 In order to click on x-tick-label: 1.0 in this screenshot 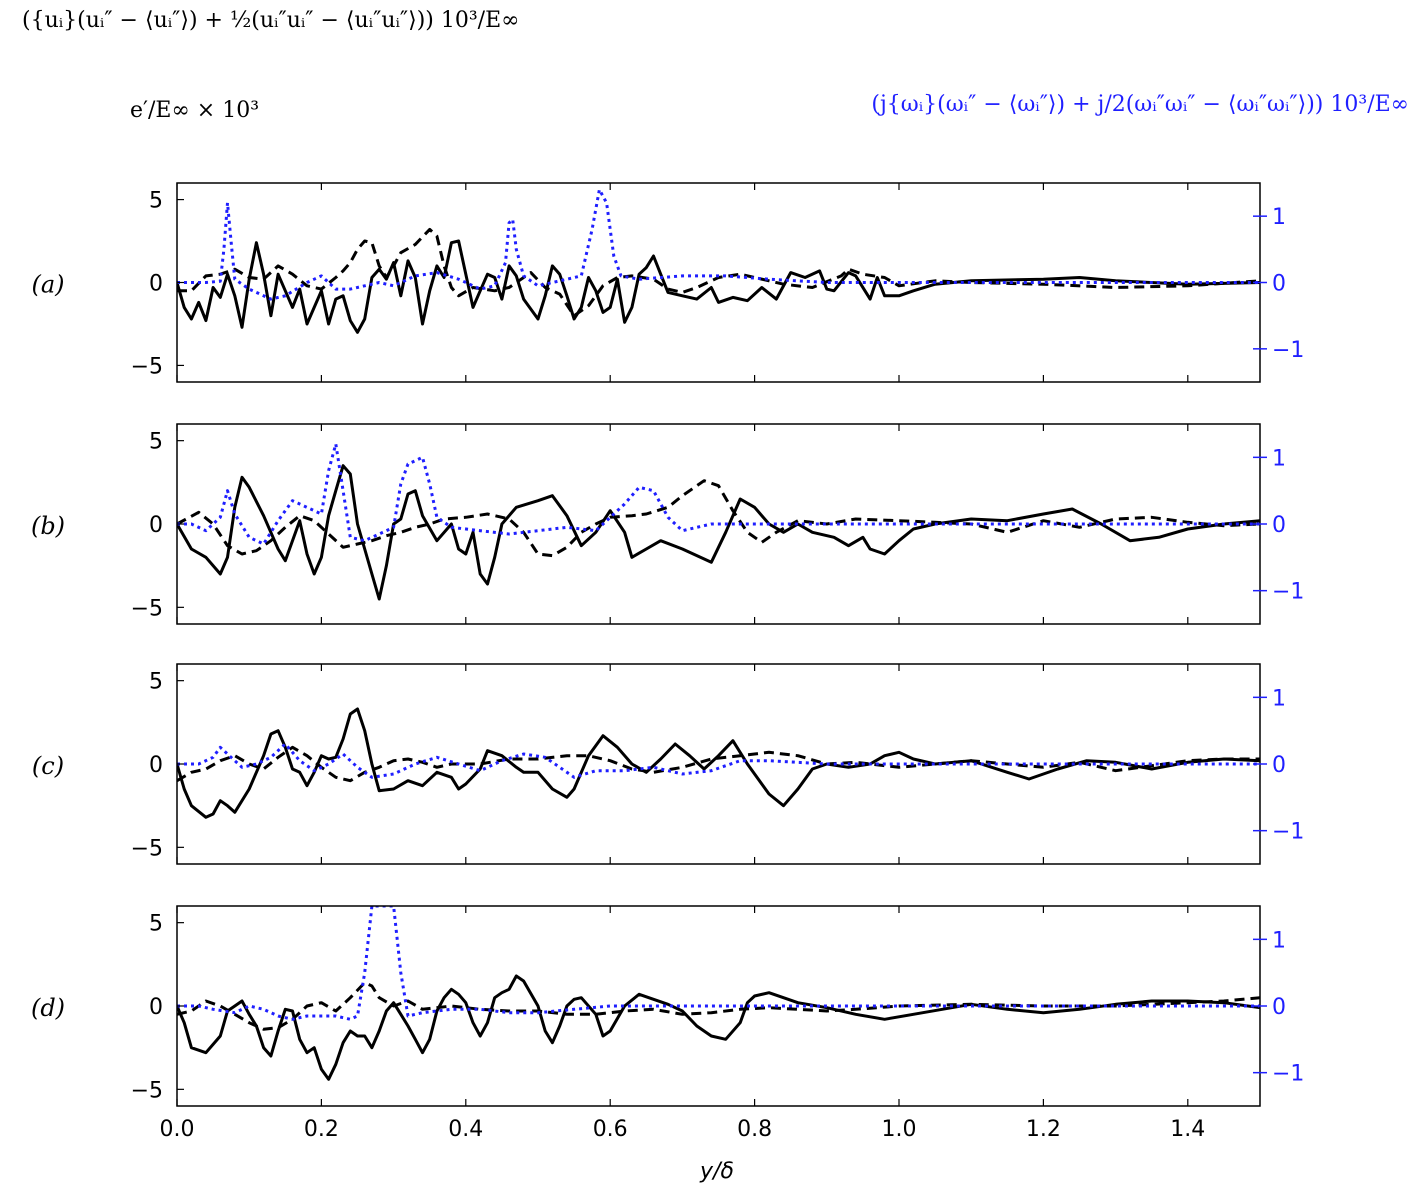, I will do `click(899, 1129)`.